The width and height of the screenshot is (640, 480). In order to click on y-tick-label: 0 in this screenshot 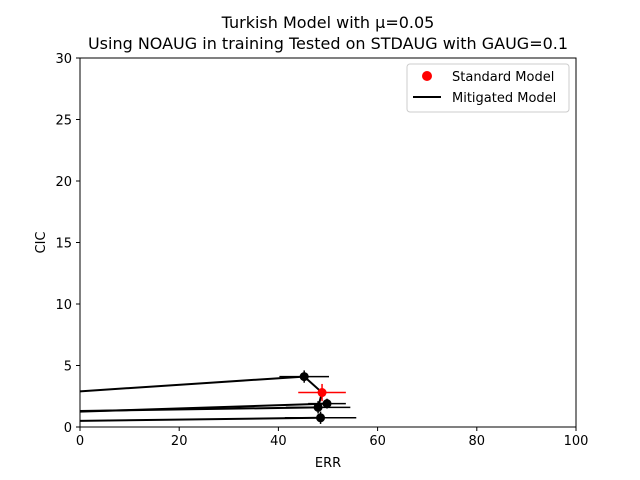, I will do `click(68, 428)`.